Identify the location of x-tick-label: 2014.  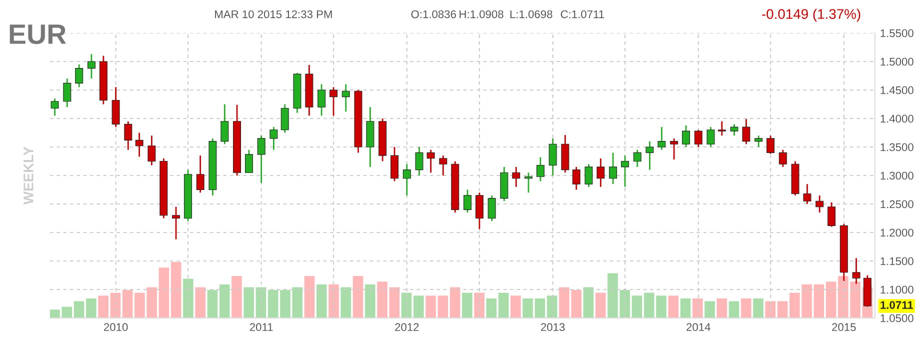
(698, 327).